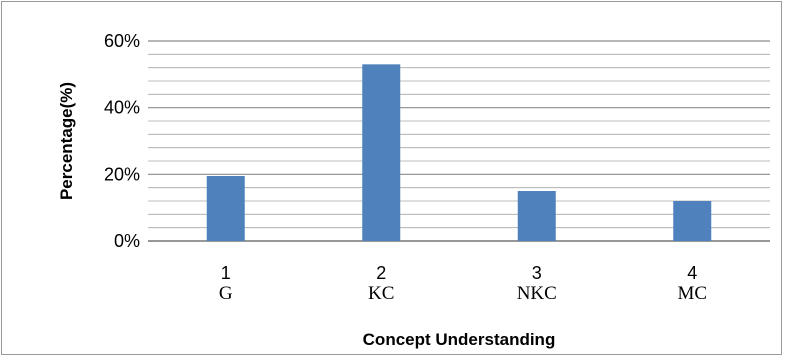  I want to click on y-tick-label: 40%, so click(122, 108).